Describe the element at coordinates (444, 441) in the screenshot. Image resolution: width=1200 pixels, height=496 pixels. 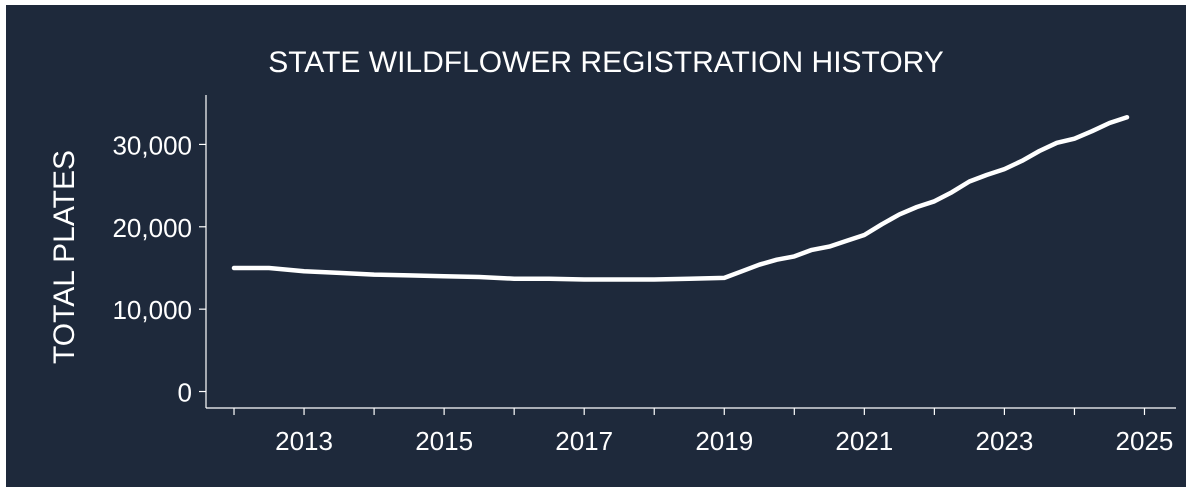
I see `x-tick-label: 2015` at that location.